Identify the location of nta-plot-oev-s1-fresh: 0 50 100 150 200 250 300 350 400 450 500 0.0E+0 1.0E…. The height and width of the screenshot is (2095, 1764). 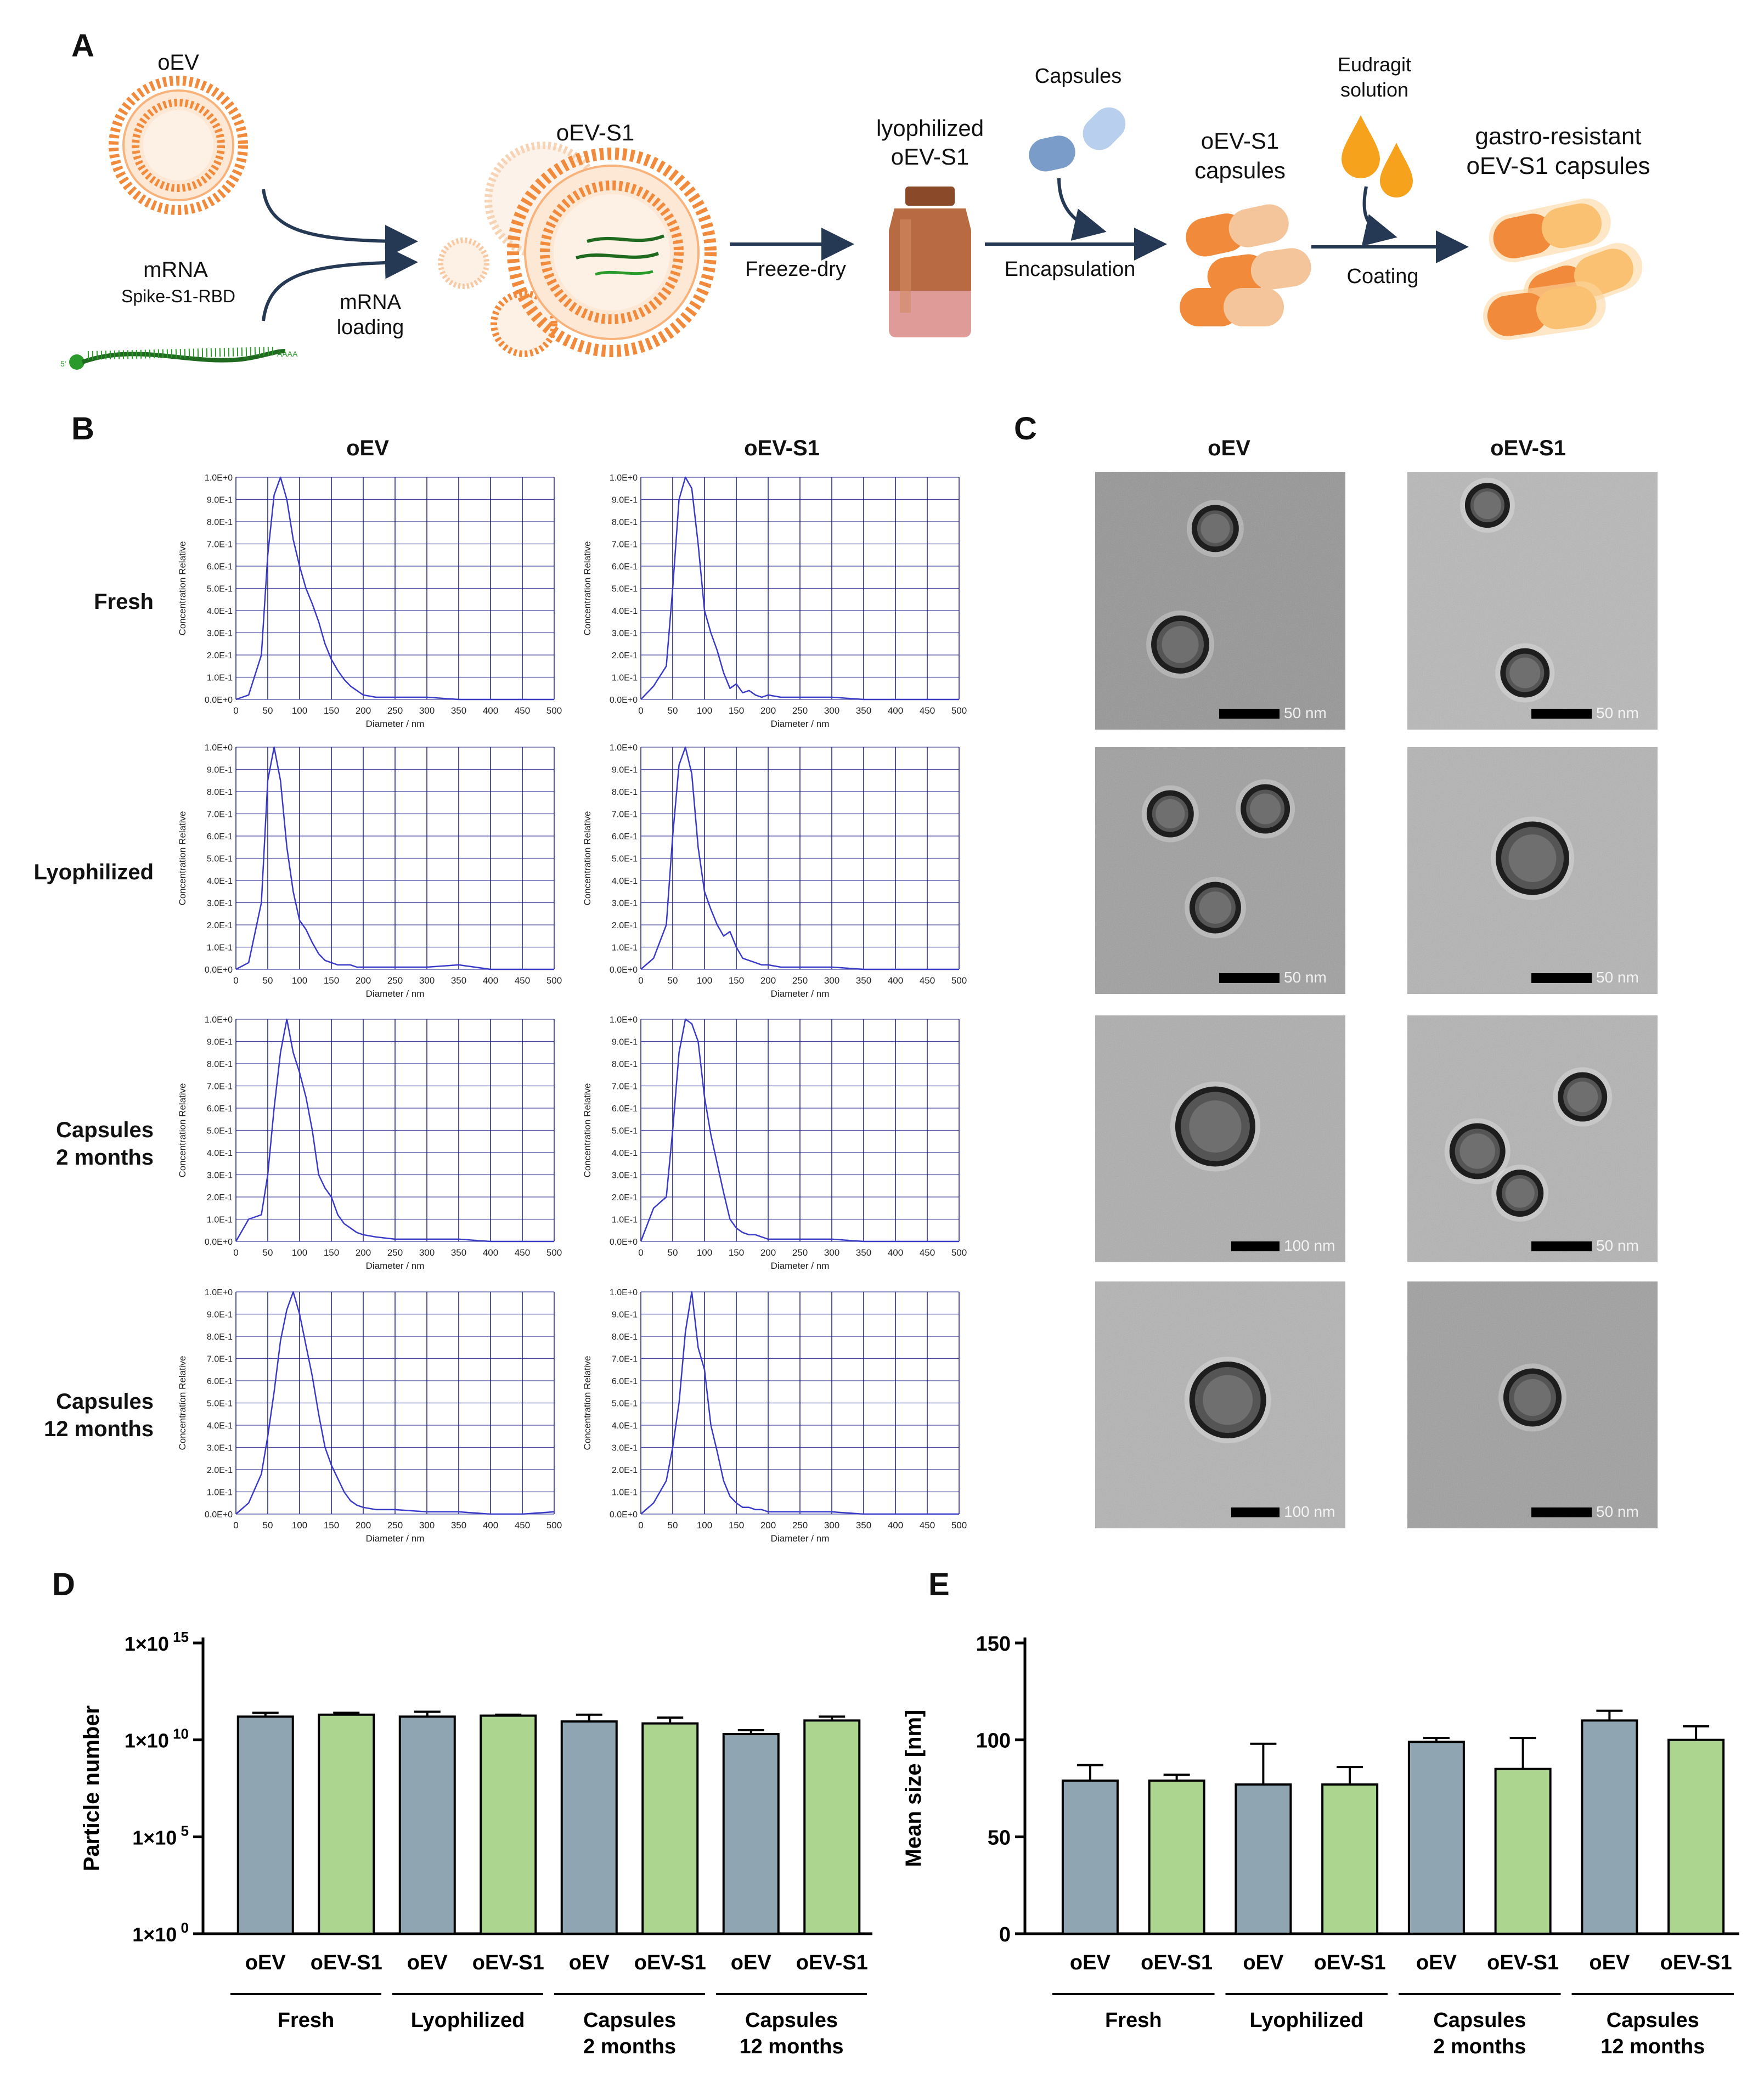
(774, 601).